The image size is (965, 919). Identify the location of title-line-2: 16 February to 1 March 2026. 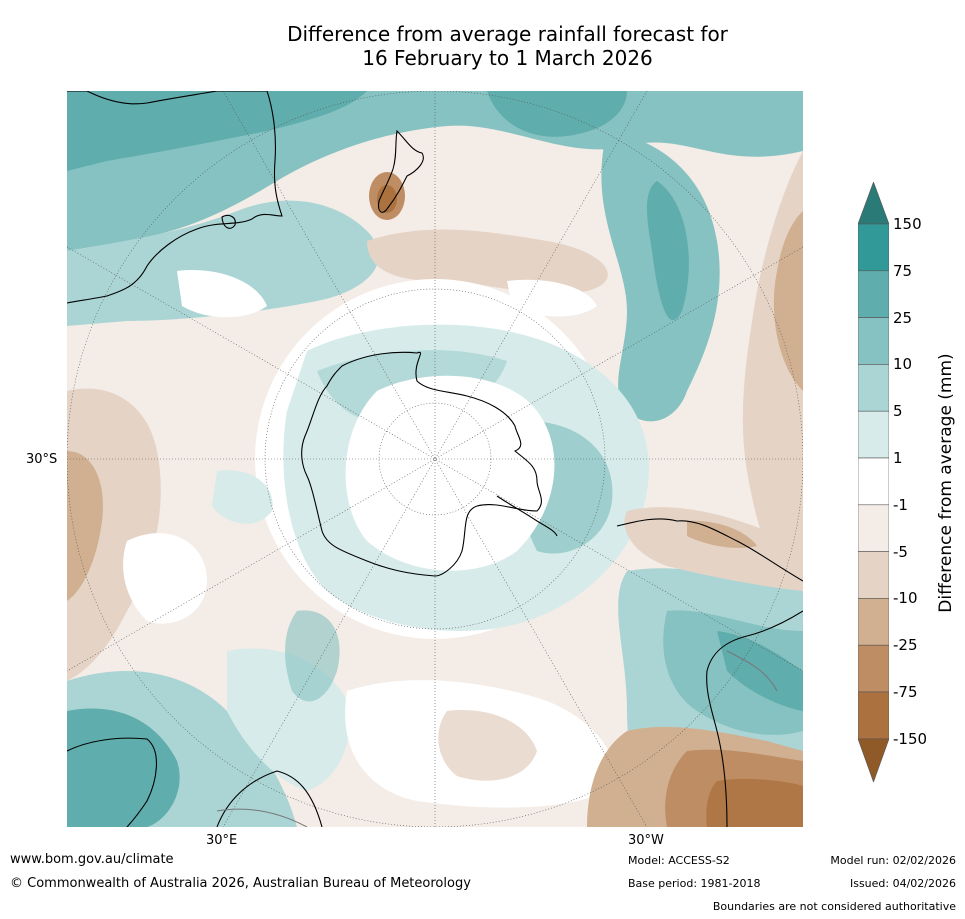
(507, 58).